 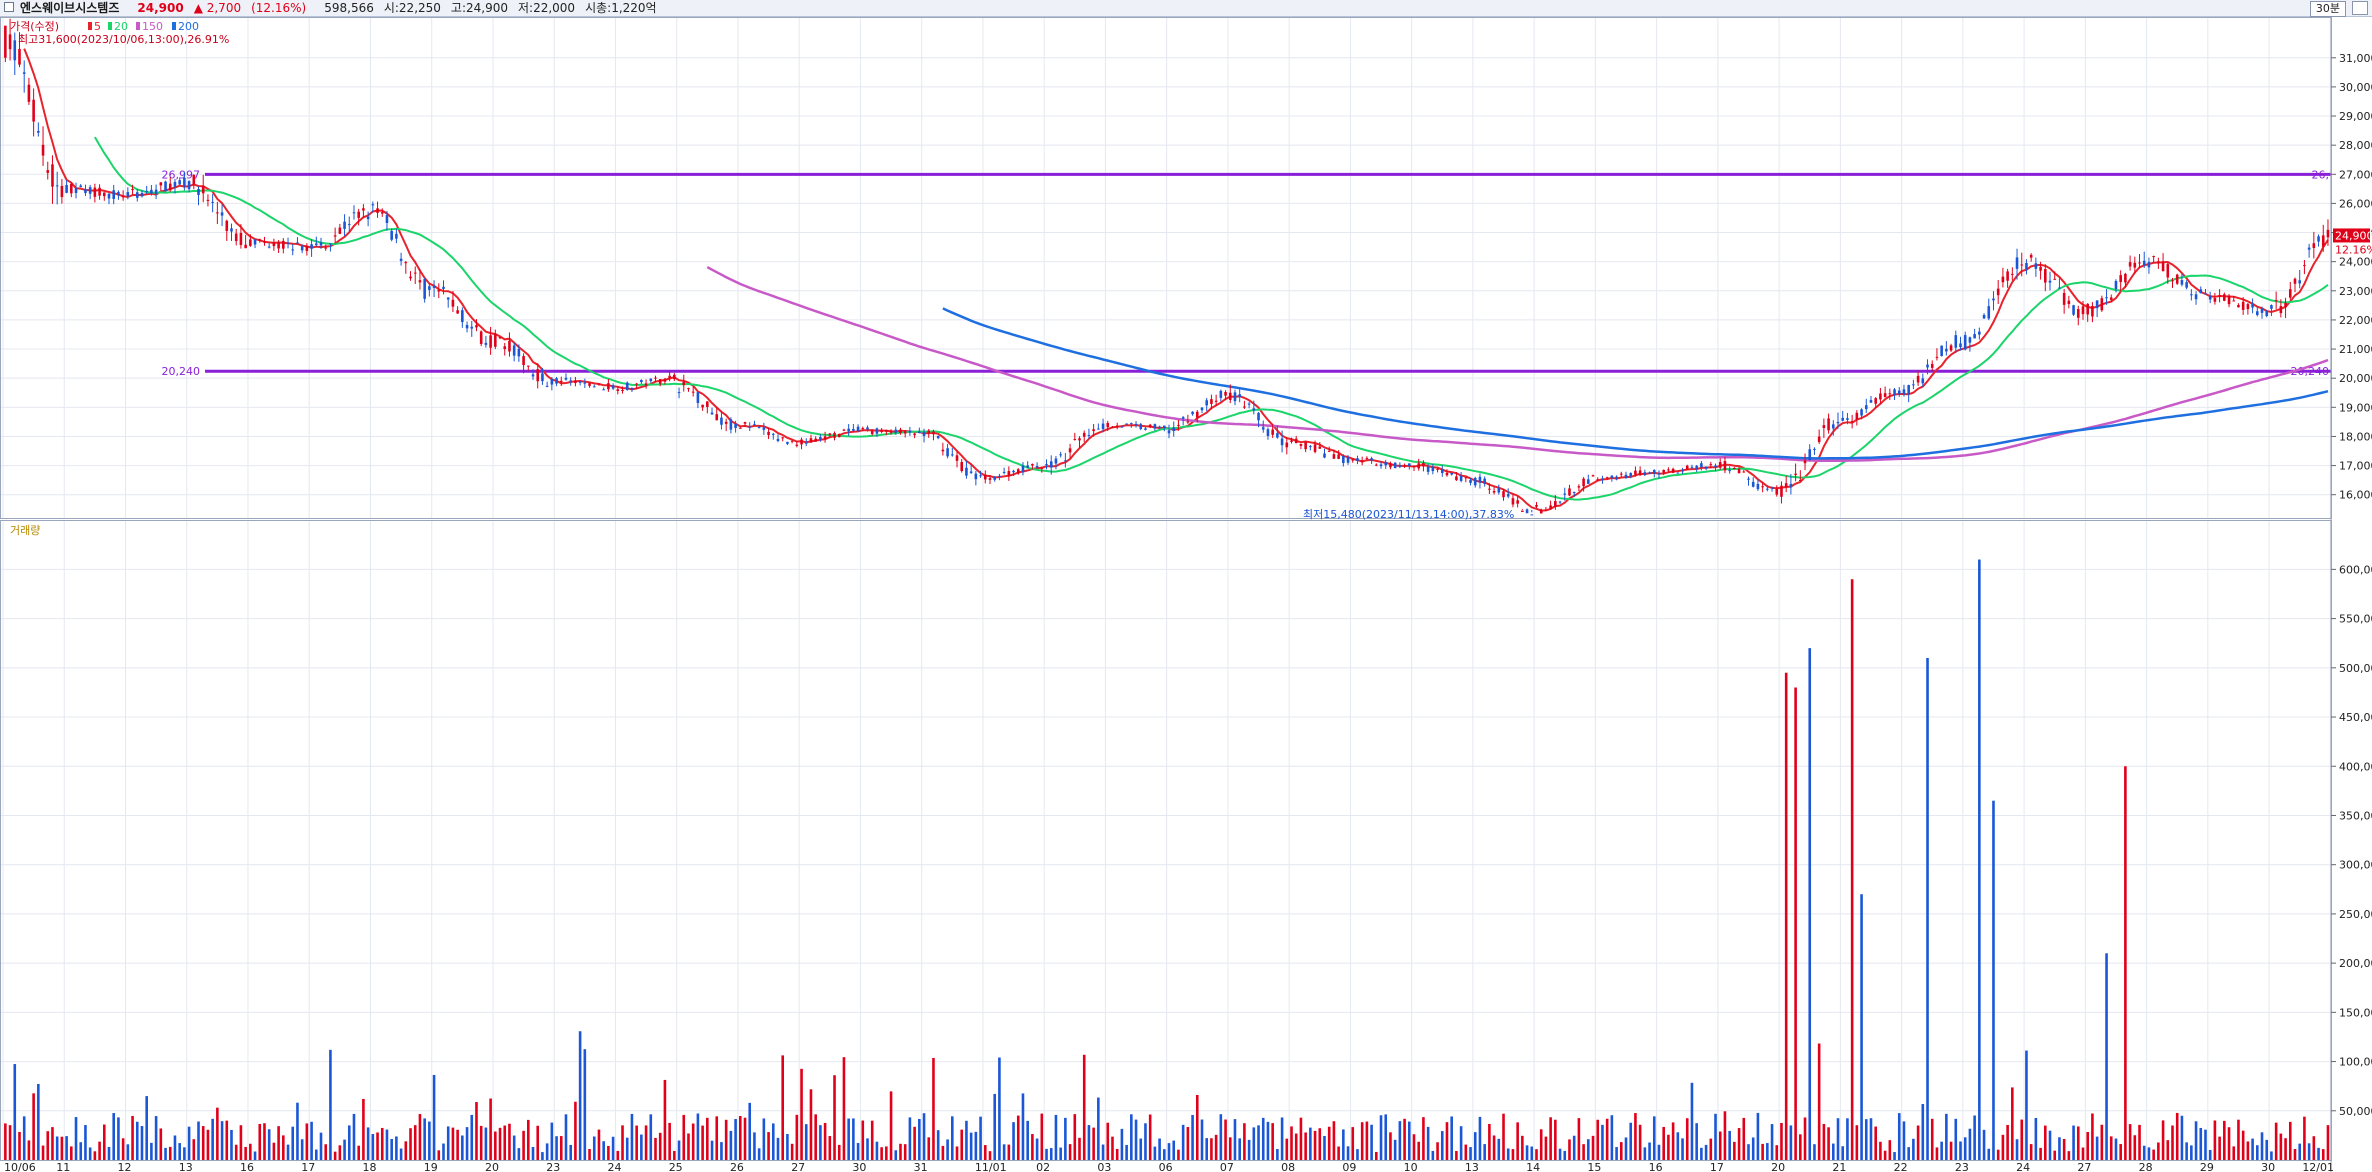 I want to click on time-axis-label: 13, so click(x=186, y=1166).